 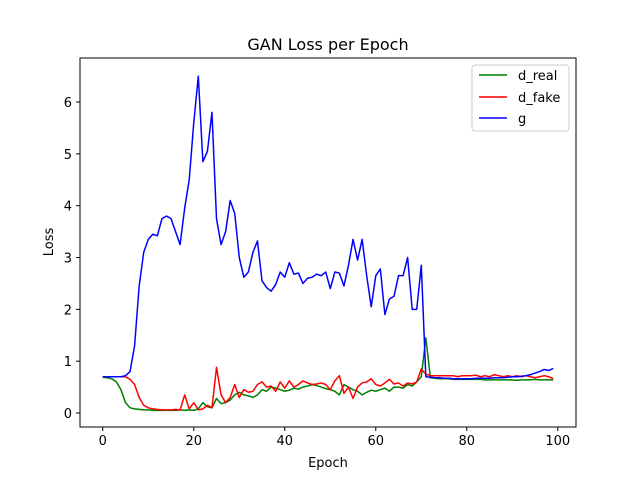 I want to click on legend-box, so click(x=520, y=98).